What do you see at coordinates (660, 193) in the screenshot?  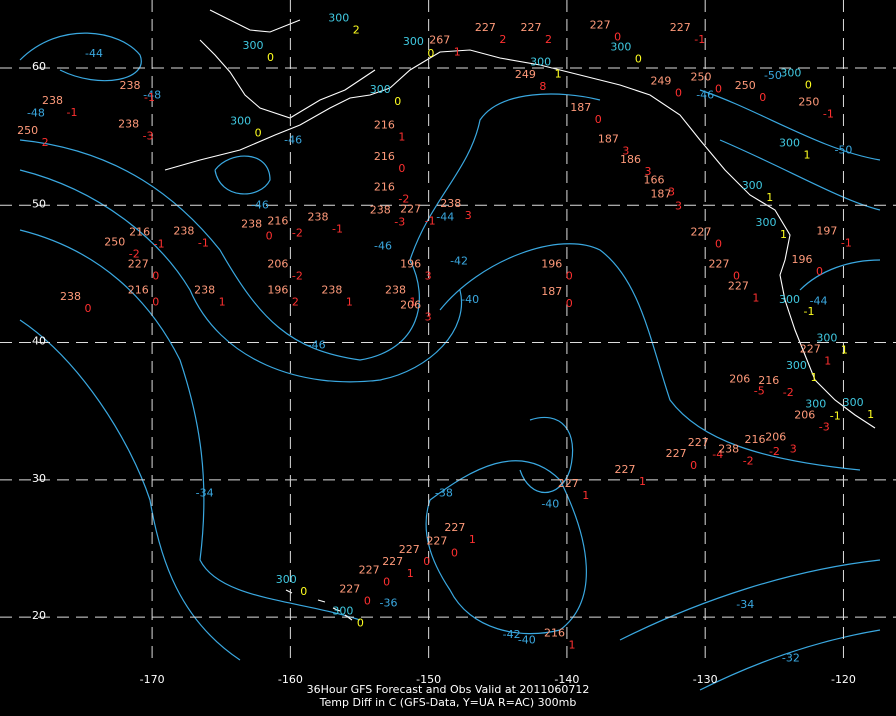 I see `station-value: 187` at bounding box center [660, 193].